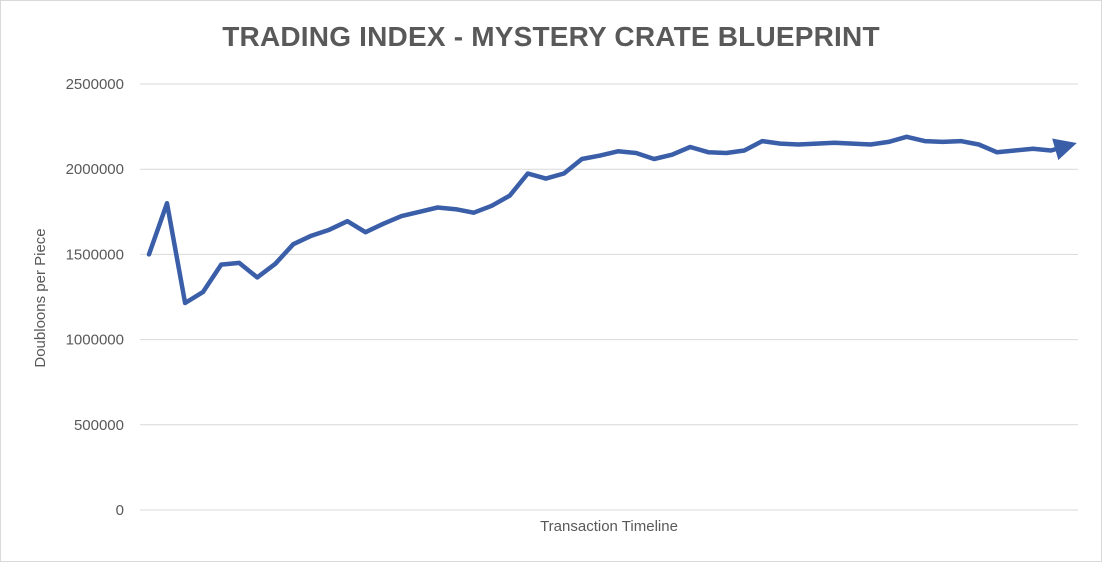  Describe the element at coordinates (99, 425) in the screenshot. I see `y-tick-label: 500000` at that location.